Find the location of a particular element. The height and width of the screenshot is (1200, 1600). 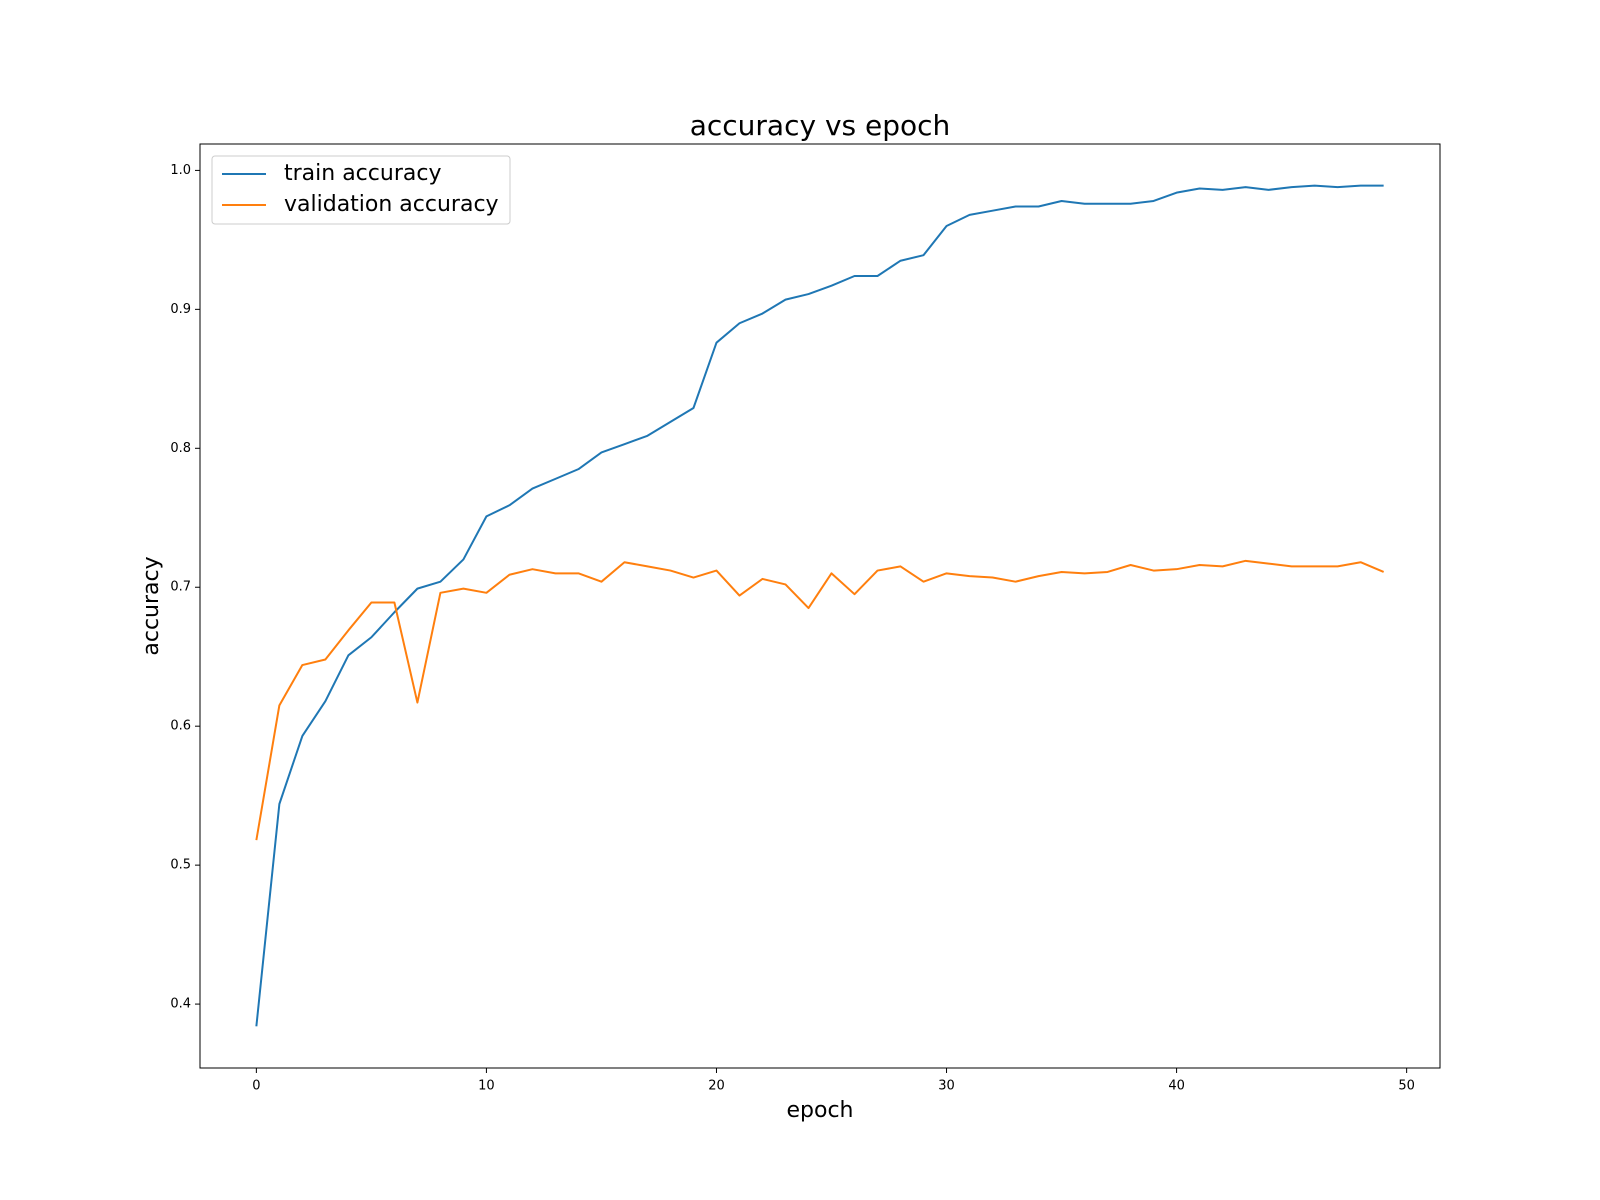

legend-label: validation accuracy is located at coordinates (391, 204).